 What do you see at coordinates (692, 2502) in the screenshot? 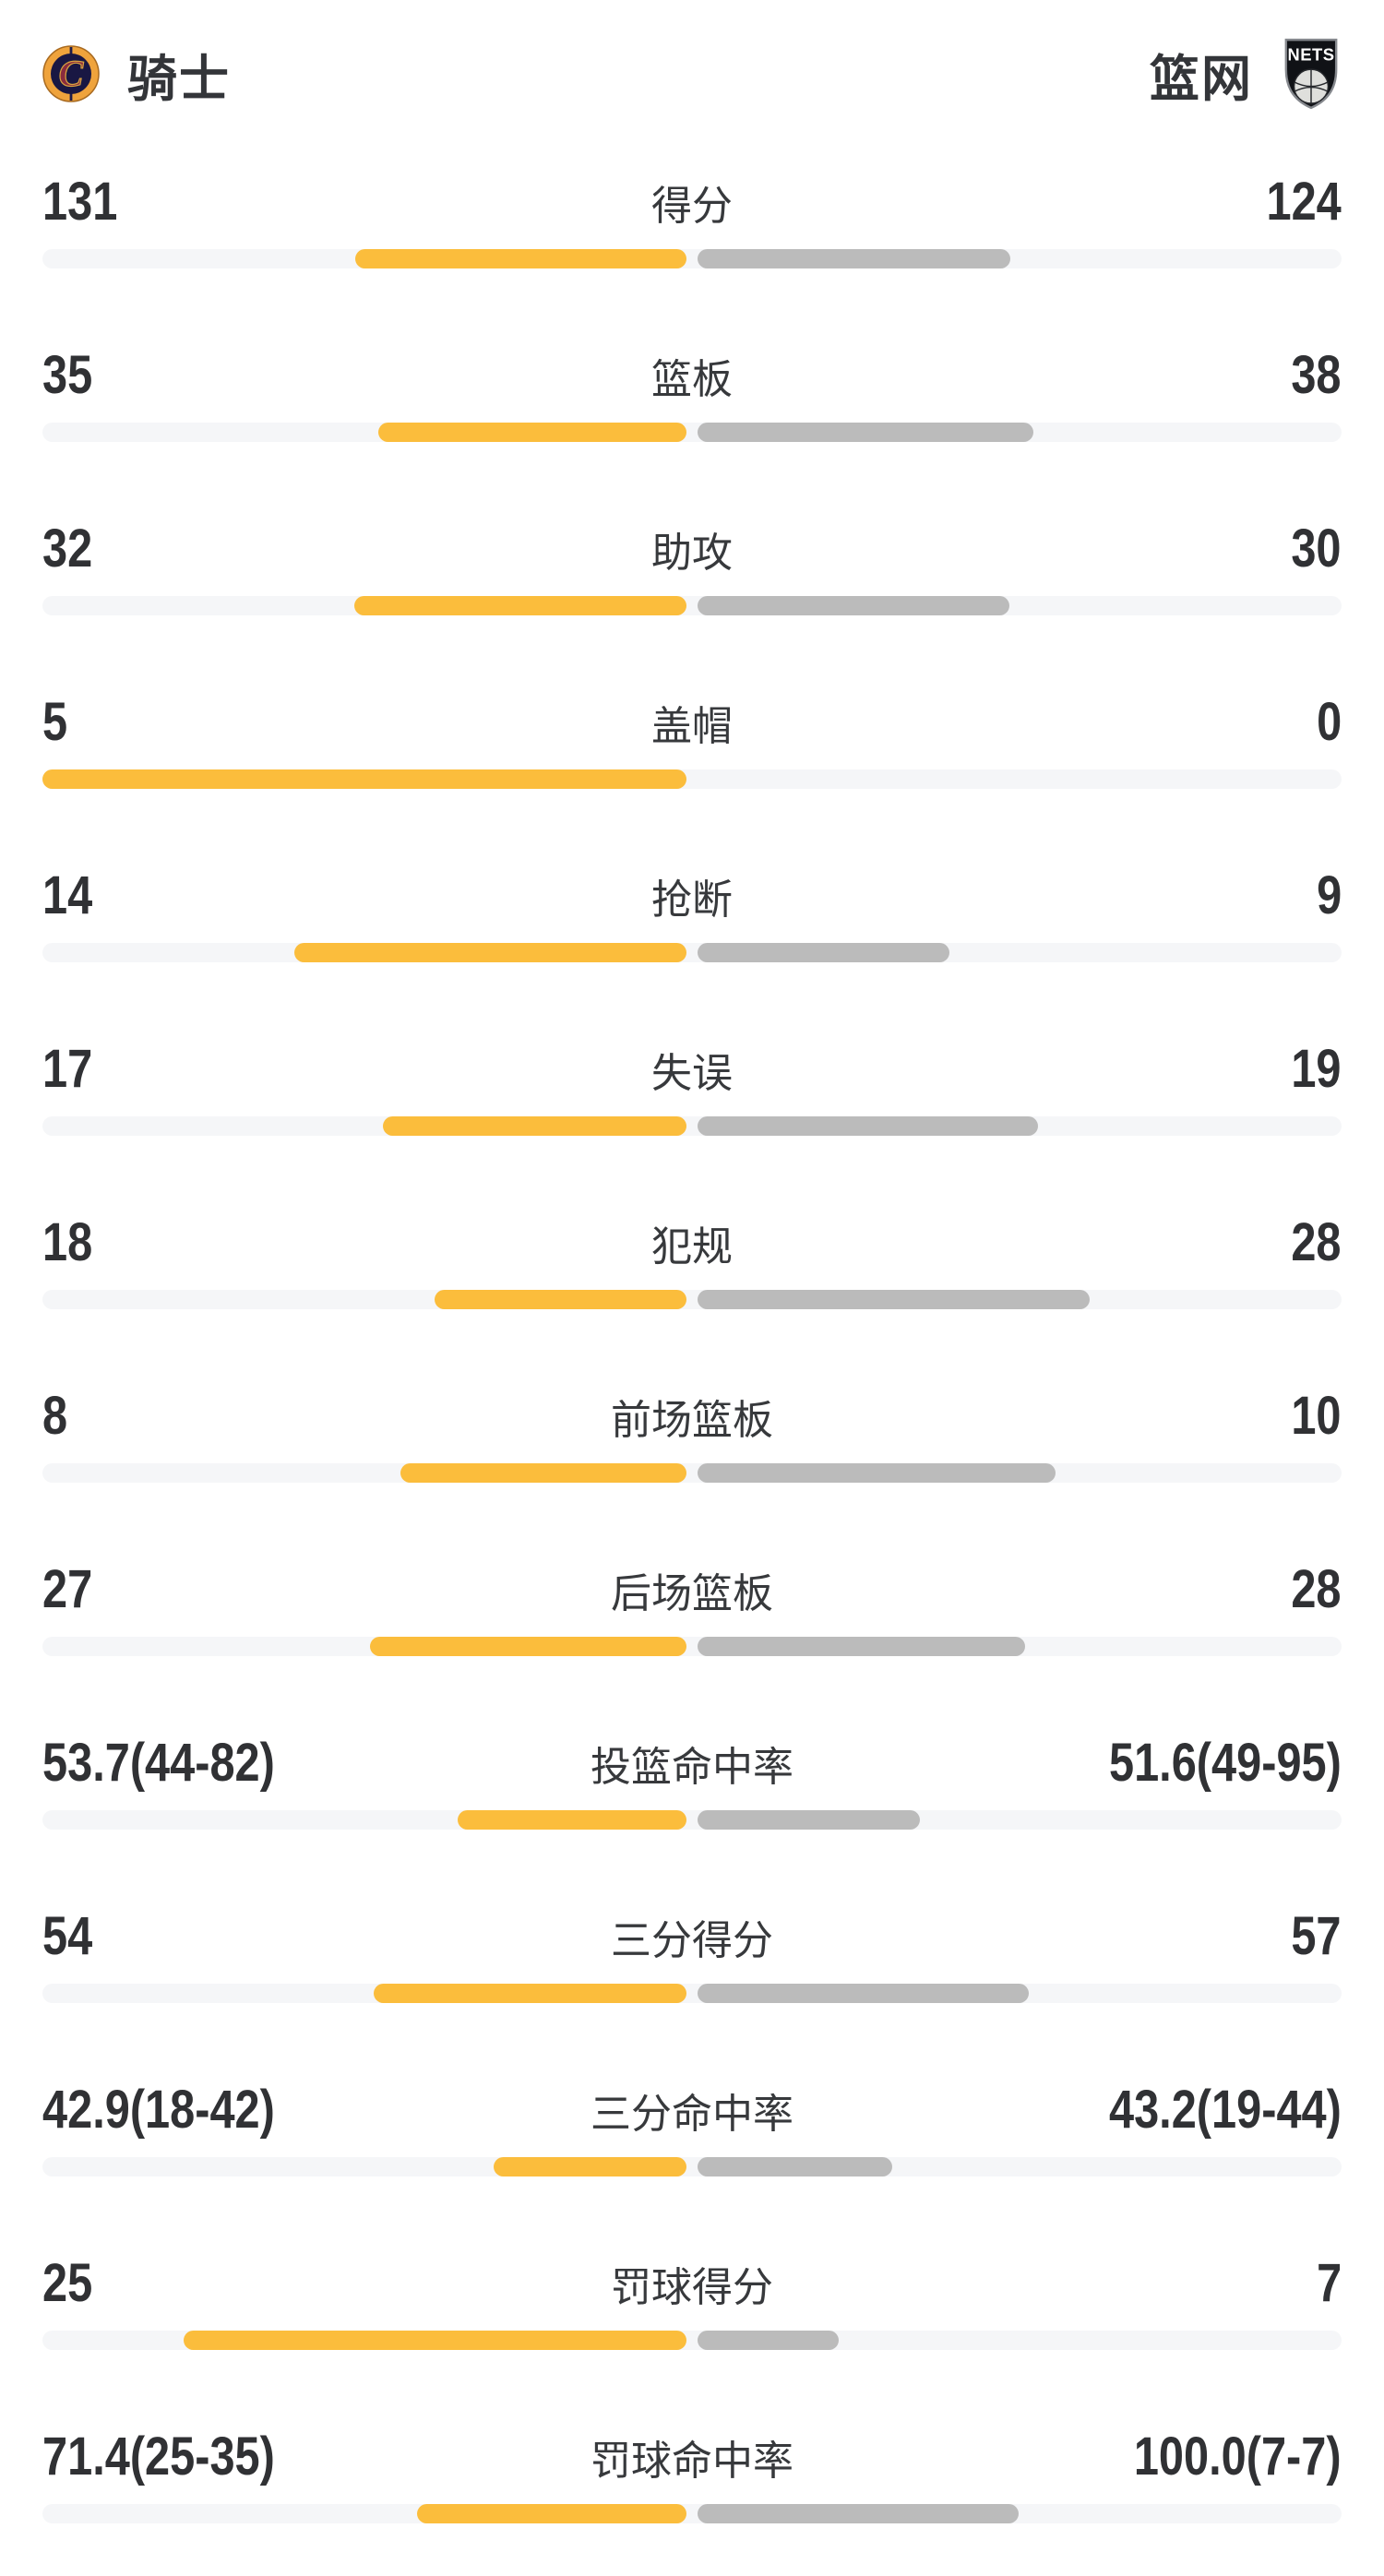
I see `stat-row: 71.4(25-35) 罚球命中率 100.0(7-7)` at bounding box center [692, 2502].